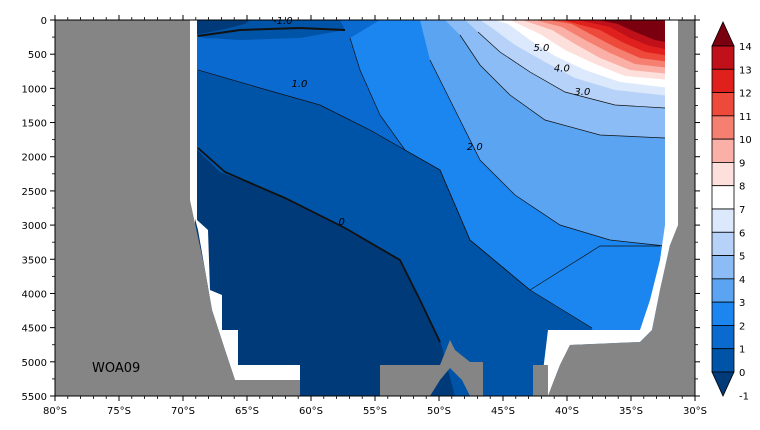  I want to click on y-tick-label: 5500, so click(34, 397).